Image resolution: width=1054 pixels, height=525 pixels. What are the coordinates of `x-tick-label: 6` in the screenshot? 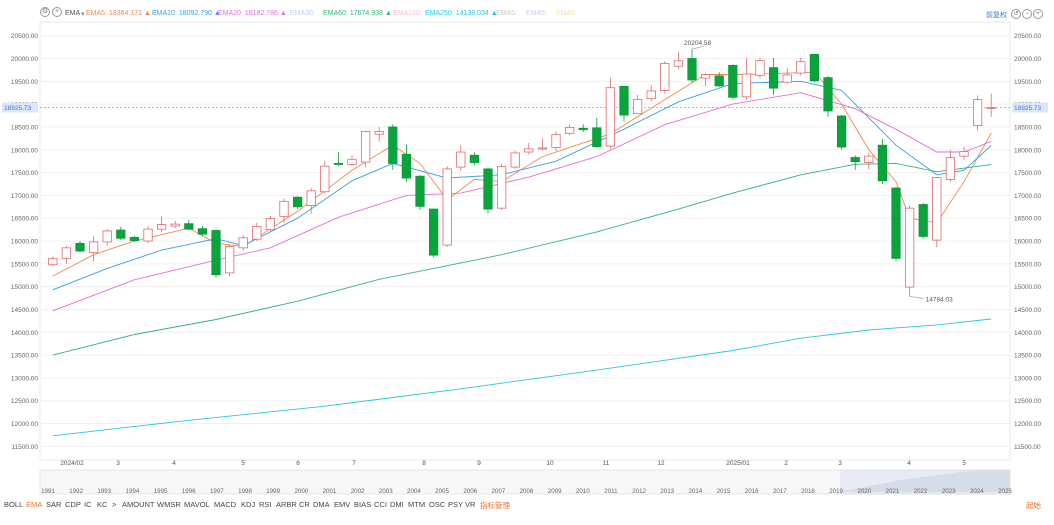 It's located at (298, 463).